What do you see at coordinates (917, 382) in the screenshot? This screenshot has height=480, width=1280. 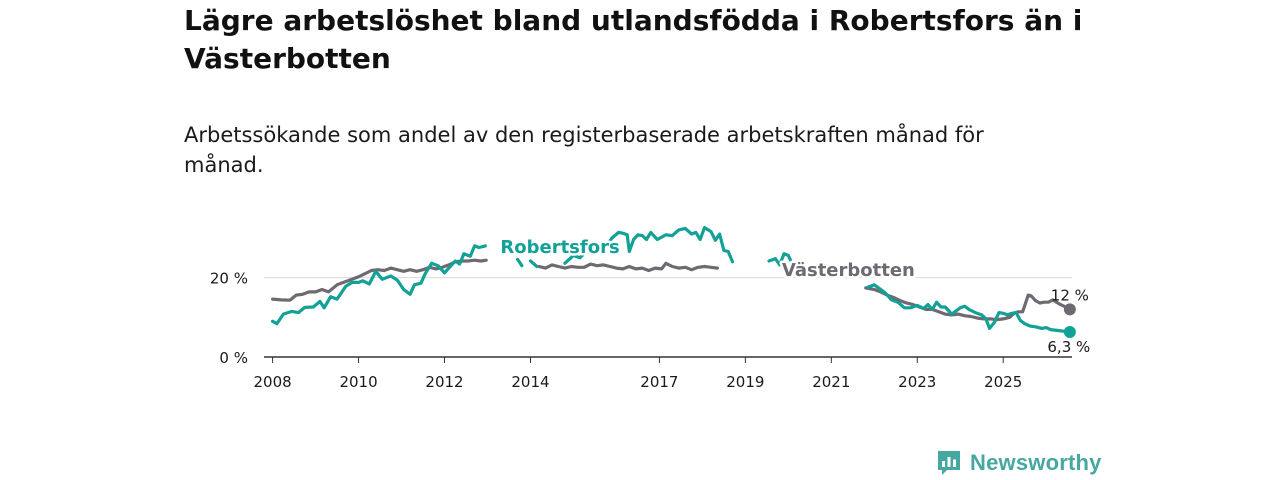 I see `x-tick-label: 2023` at bounding box center [917, 382].